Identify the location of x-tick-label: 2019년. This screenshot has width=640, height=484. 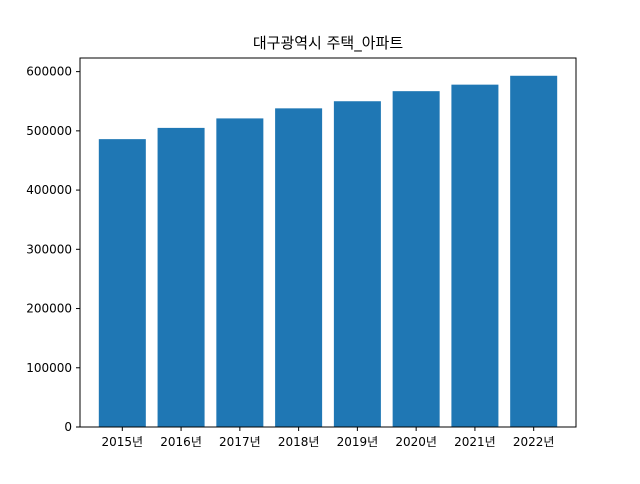
(358, 442).